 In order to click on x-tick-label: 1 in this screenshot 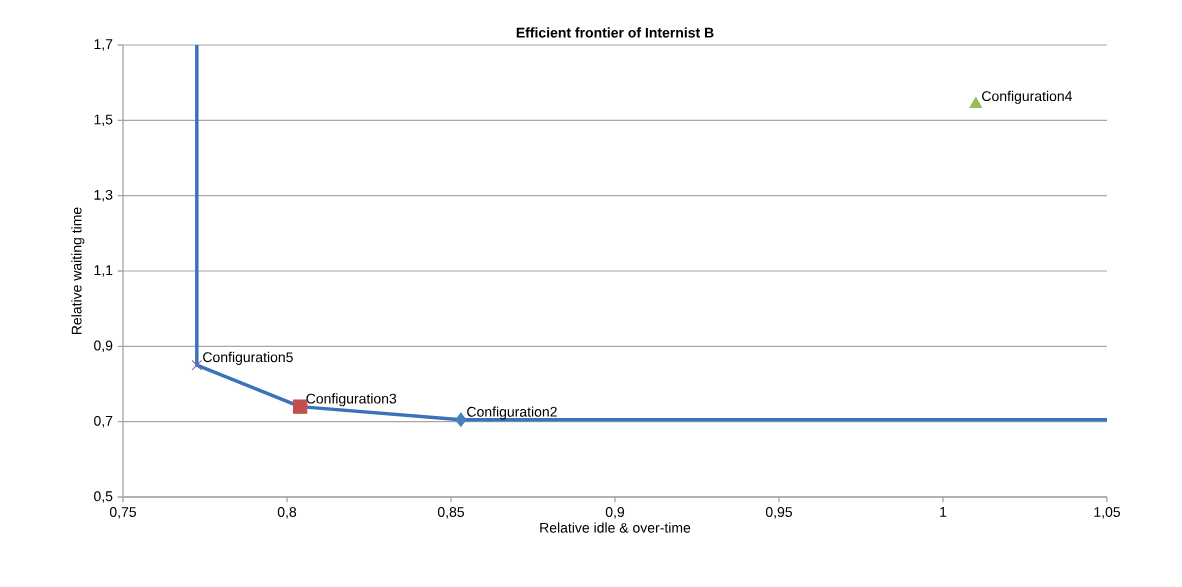, I will do `click(943, 512)`.